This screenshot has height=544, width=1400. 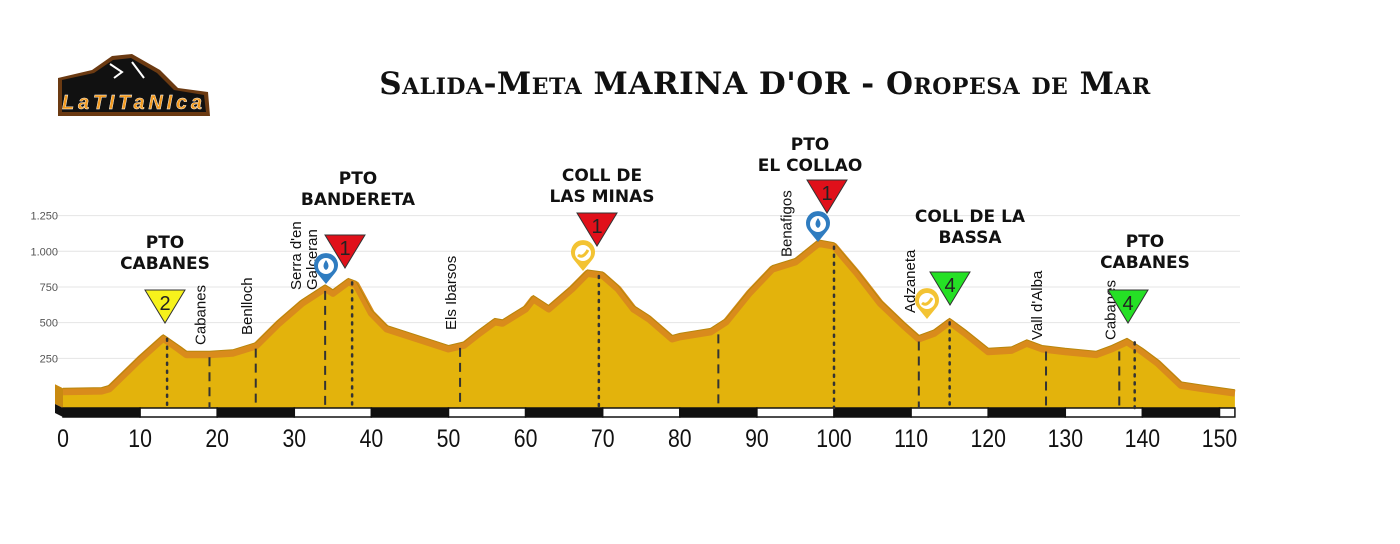 I want to click on town-label: Benafigos, so click(x=786, y=223).